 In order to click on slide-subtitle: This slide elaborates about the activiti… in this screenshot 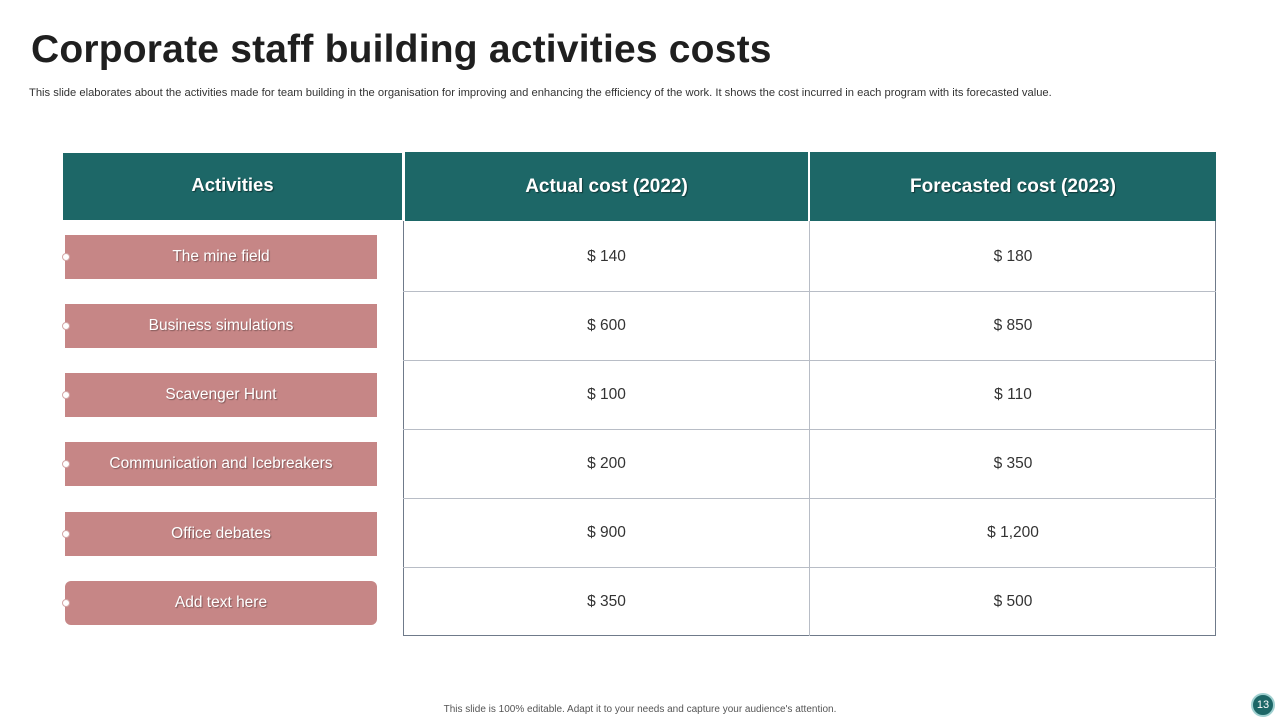, I will do `click(540, 93)`.